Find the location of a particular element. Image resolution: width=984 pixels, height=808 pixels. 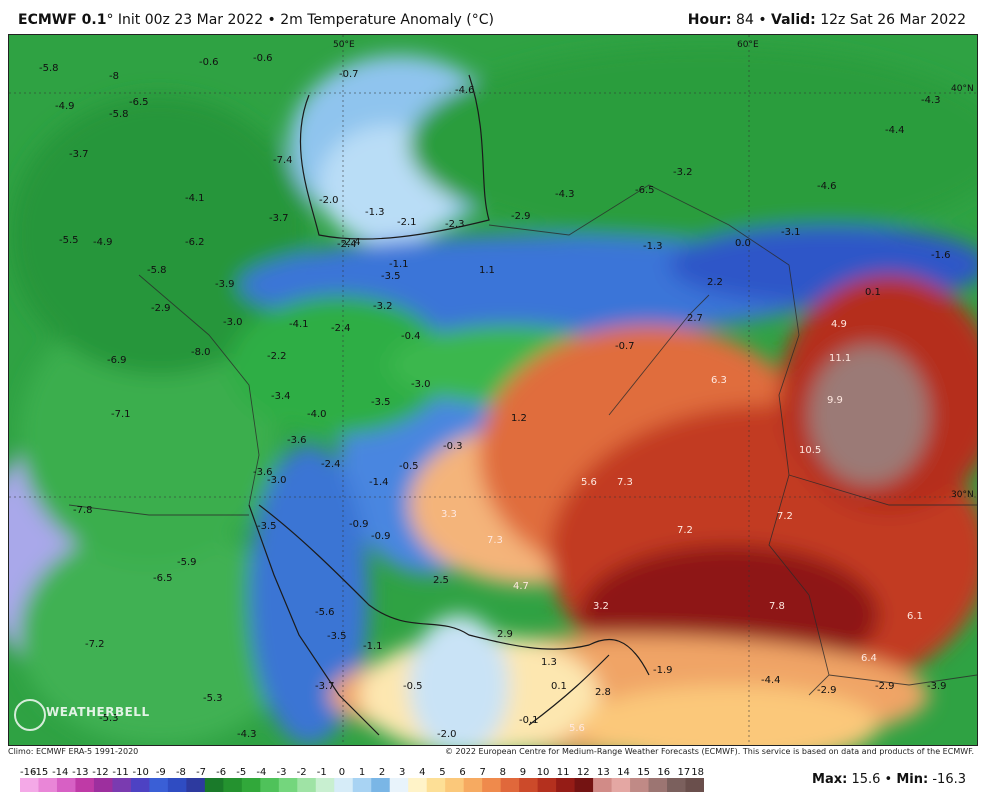

min-label: Min: is located at coordinates (912, 779).